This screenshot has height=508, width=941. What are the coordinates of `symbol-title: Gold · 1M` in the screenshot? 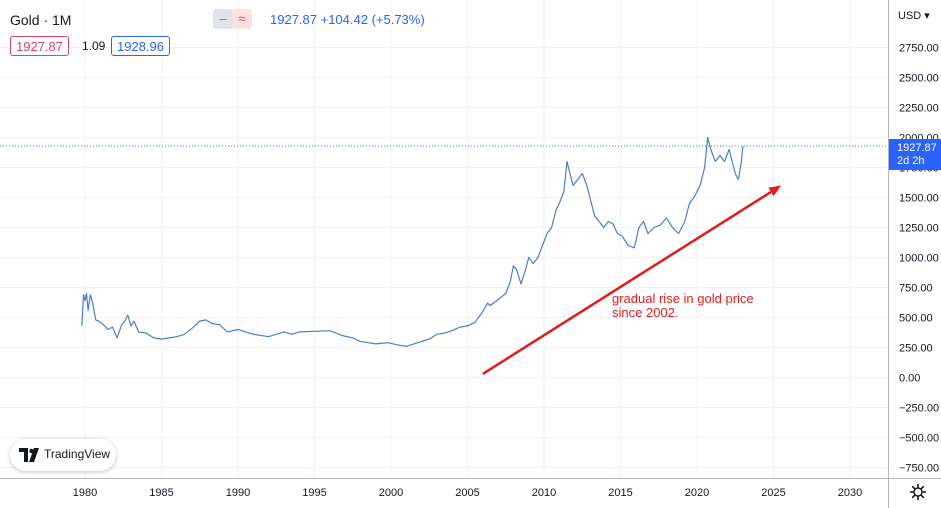 It's located at (41, 20).